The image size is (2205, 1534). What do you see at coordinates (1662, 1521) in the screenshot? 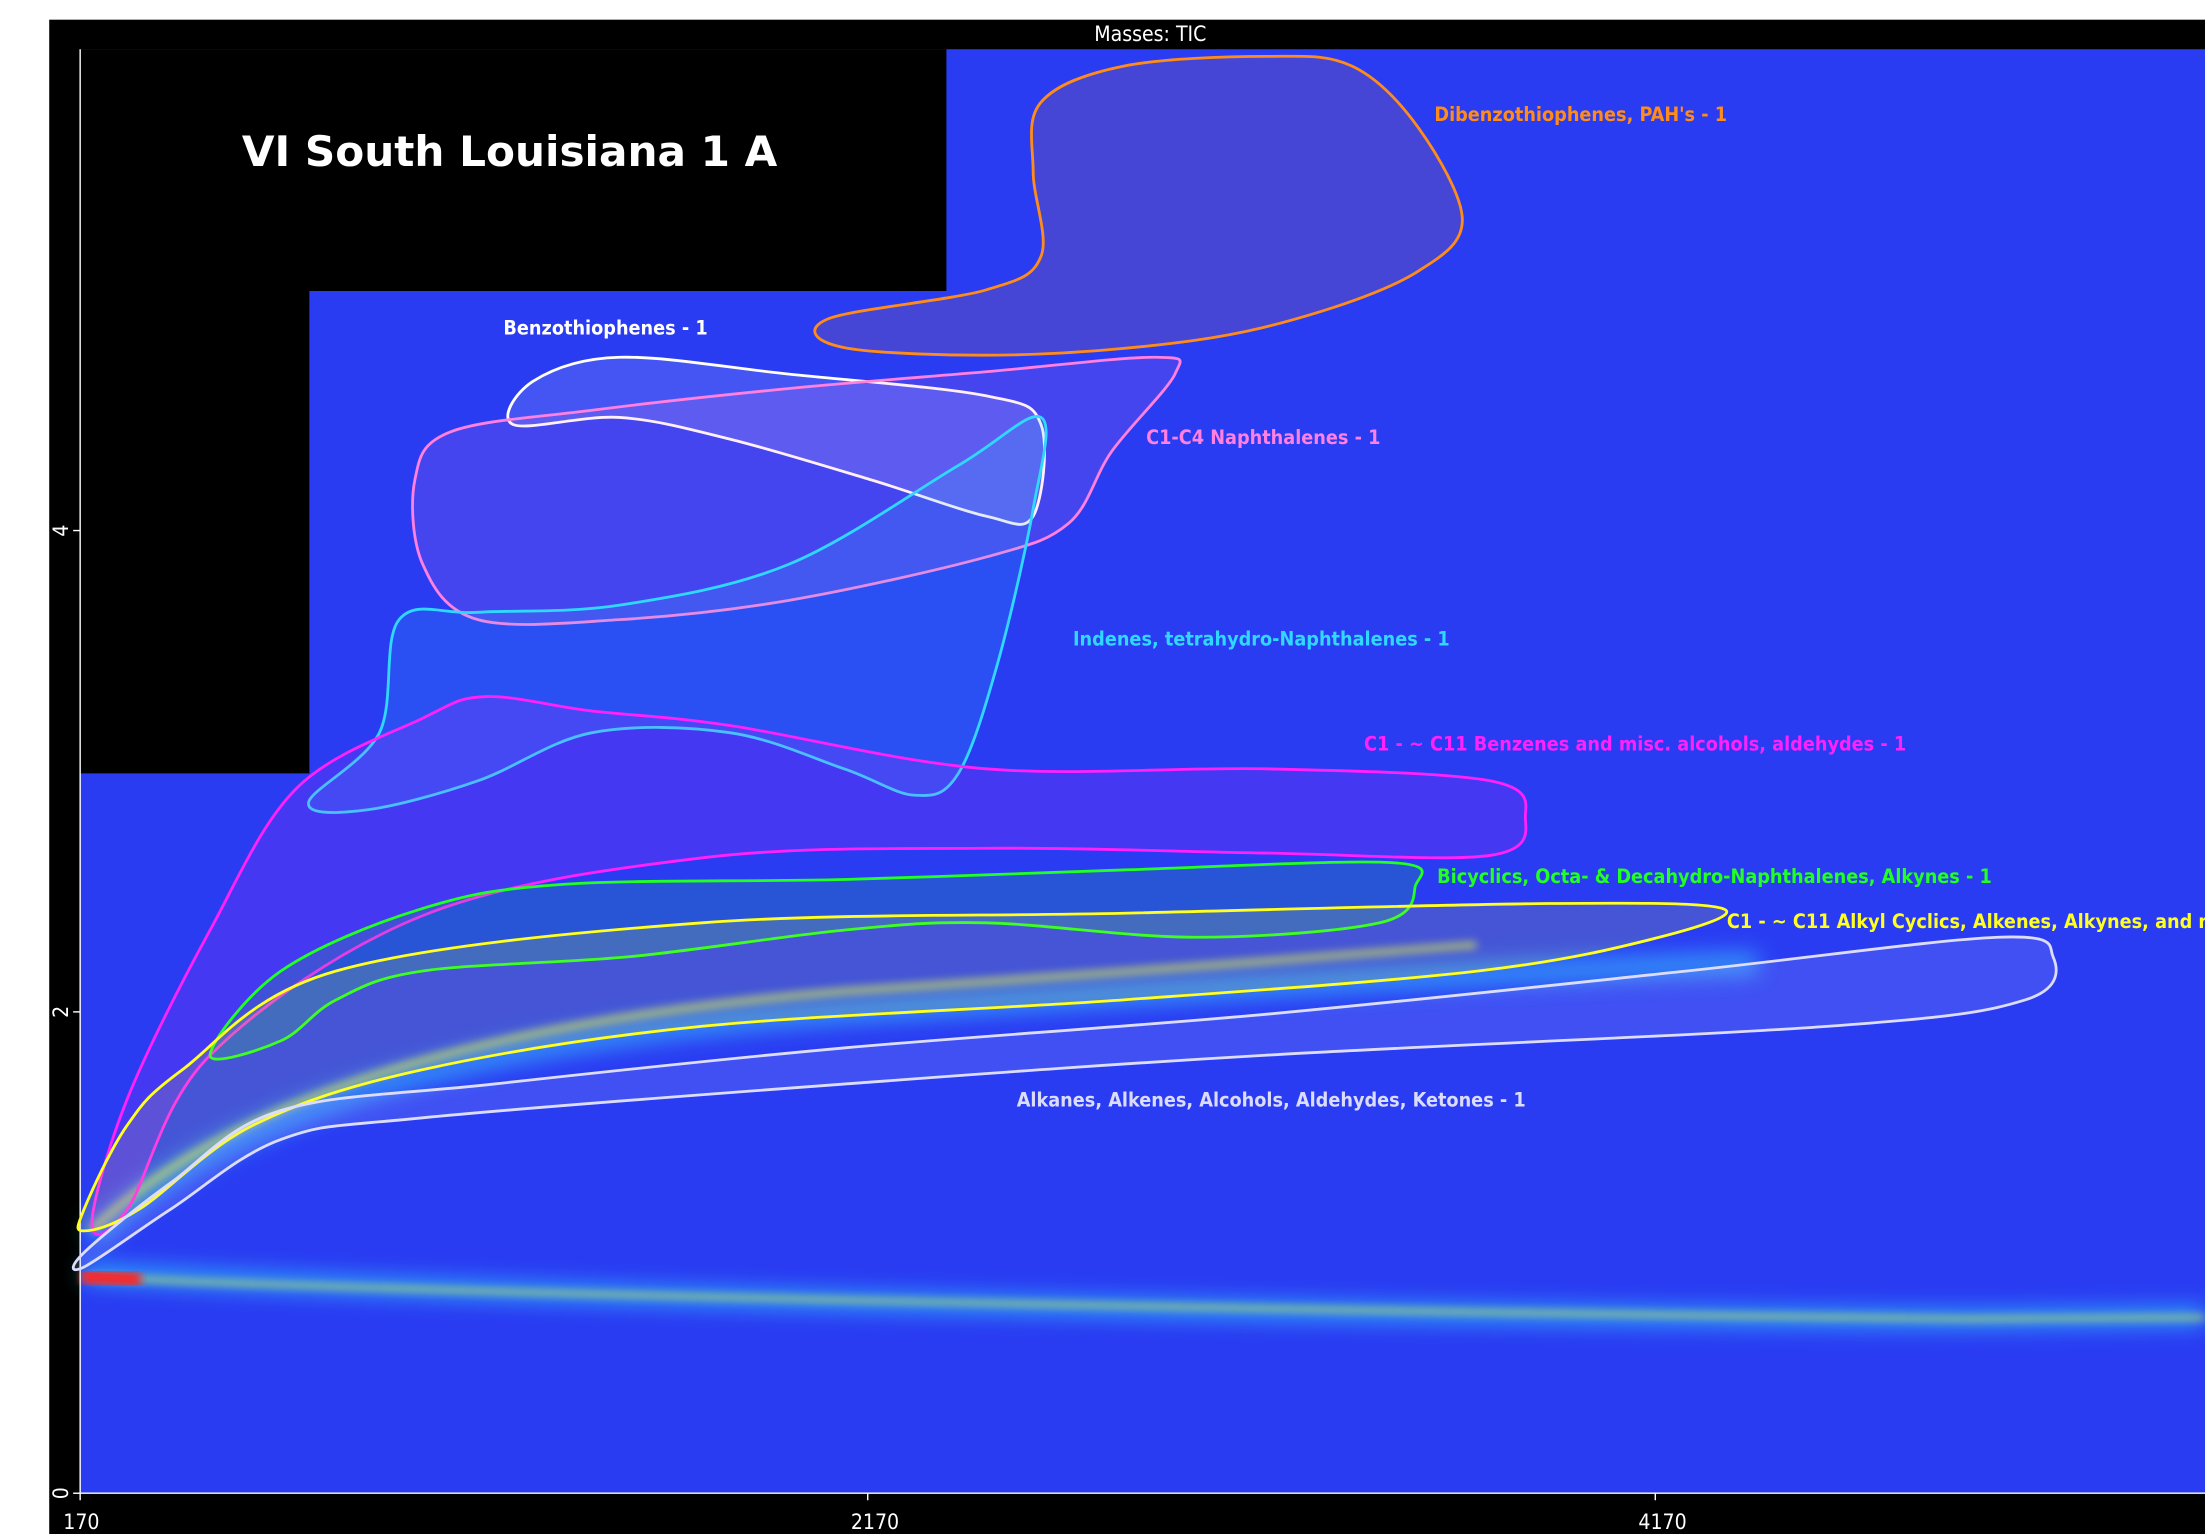
I see `x-tick-label: 4170` at bounding box center [1662, 1521].